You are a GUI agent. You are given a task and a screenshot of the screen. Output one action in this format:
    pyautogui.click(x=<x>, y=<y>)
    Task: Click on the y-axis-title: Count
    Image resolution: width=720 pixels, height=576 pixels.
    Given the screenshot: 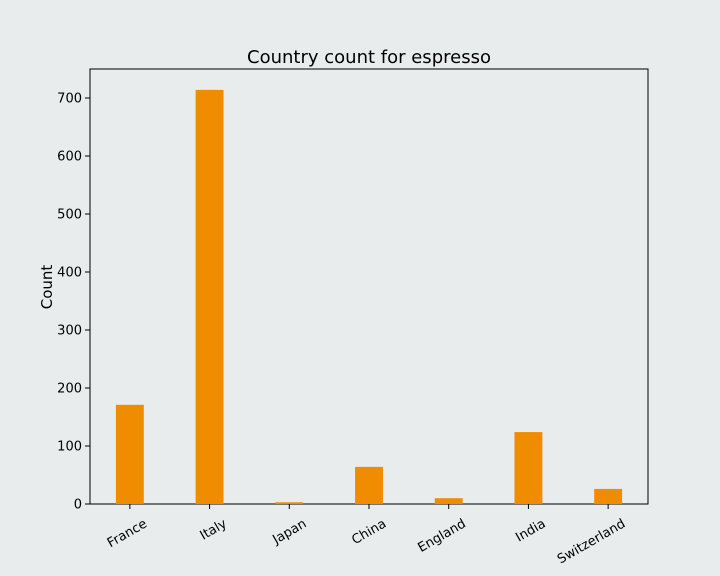 What is the action you would take?
    pyautogui.click(x=47, y=287)
    